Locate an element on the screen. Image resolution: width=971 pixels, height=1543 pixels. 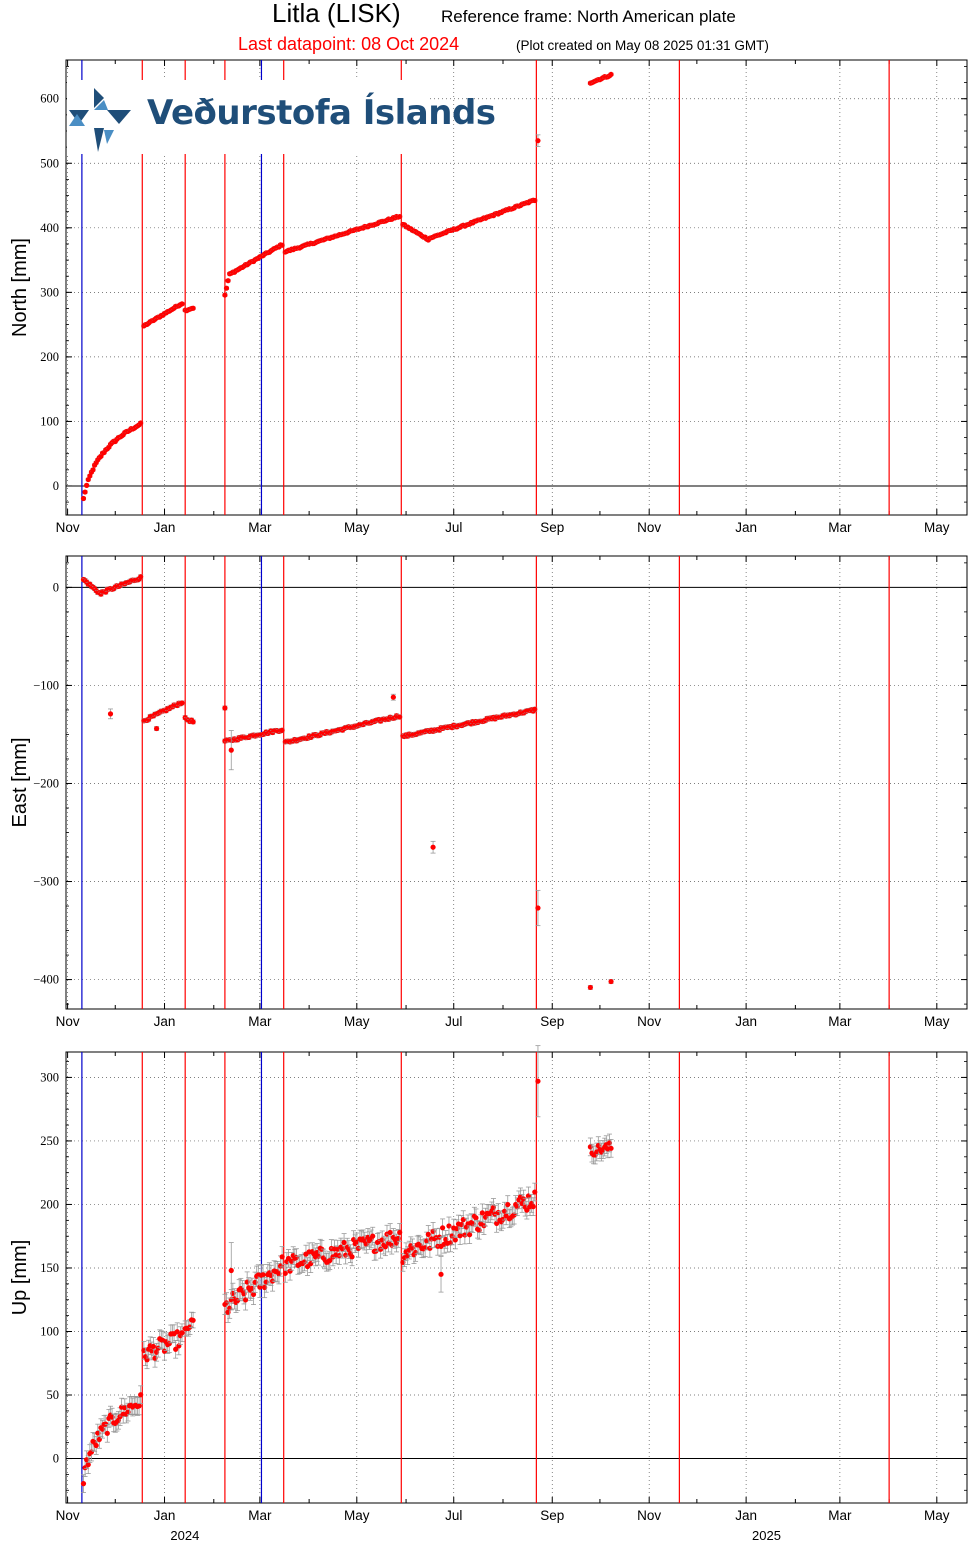
logo-text: Veðurstofa Íslands is located at coordinates (321, 113).